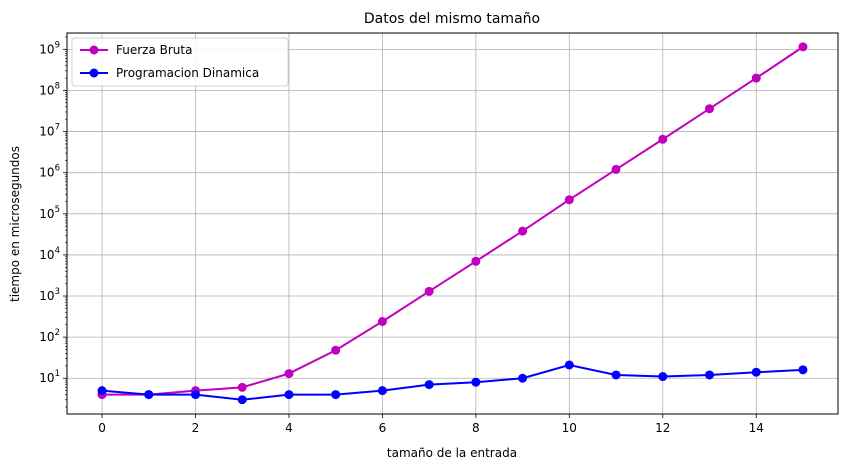 The height and width of the screenshot is (470, 849). I want to click on x-tick-label: 2, so click(196, 428).